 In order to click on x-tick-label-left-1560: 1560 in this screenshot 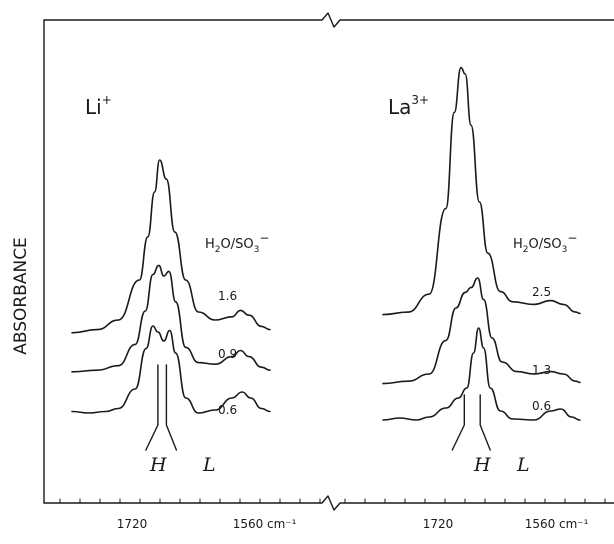, I will do `click(248, 524)`.